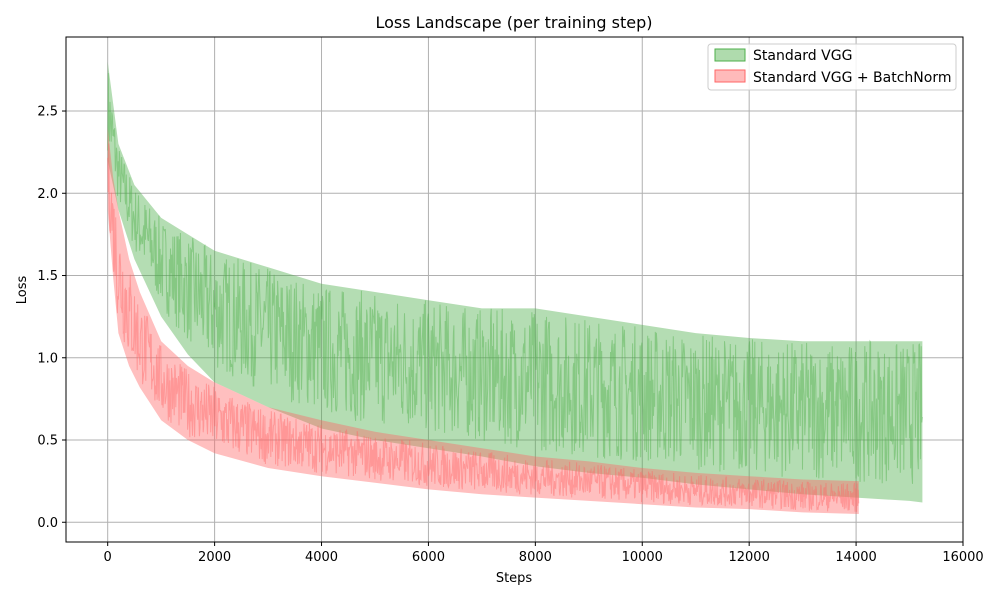 This screenshot has width=1000, height=604. Describe the element at coordinates (514, 578) in the screenshot. I see `x-axis-label: Steps` at that location.